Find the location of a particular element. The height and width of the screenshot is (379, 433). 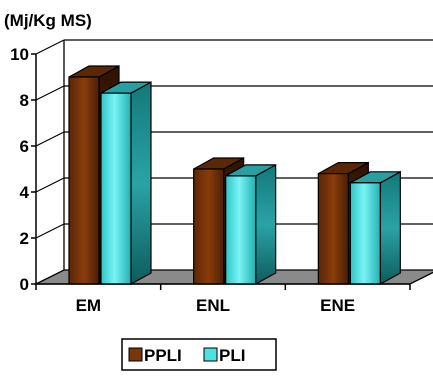

y-unit-label: (Mj/Kg MS) is located at coordinates (48, 20).